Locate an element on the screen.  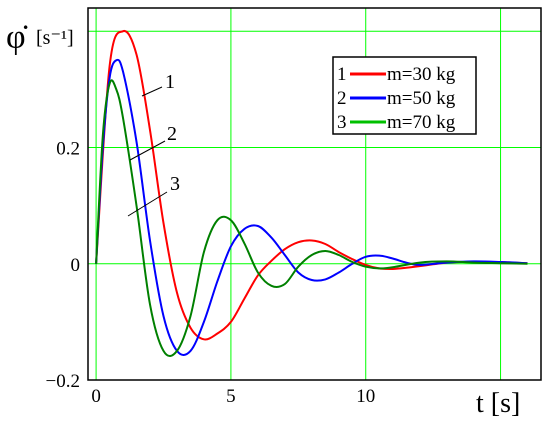
x-tick-label: 0 is located at coordinates (96, 396).